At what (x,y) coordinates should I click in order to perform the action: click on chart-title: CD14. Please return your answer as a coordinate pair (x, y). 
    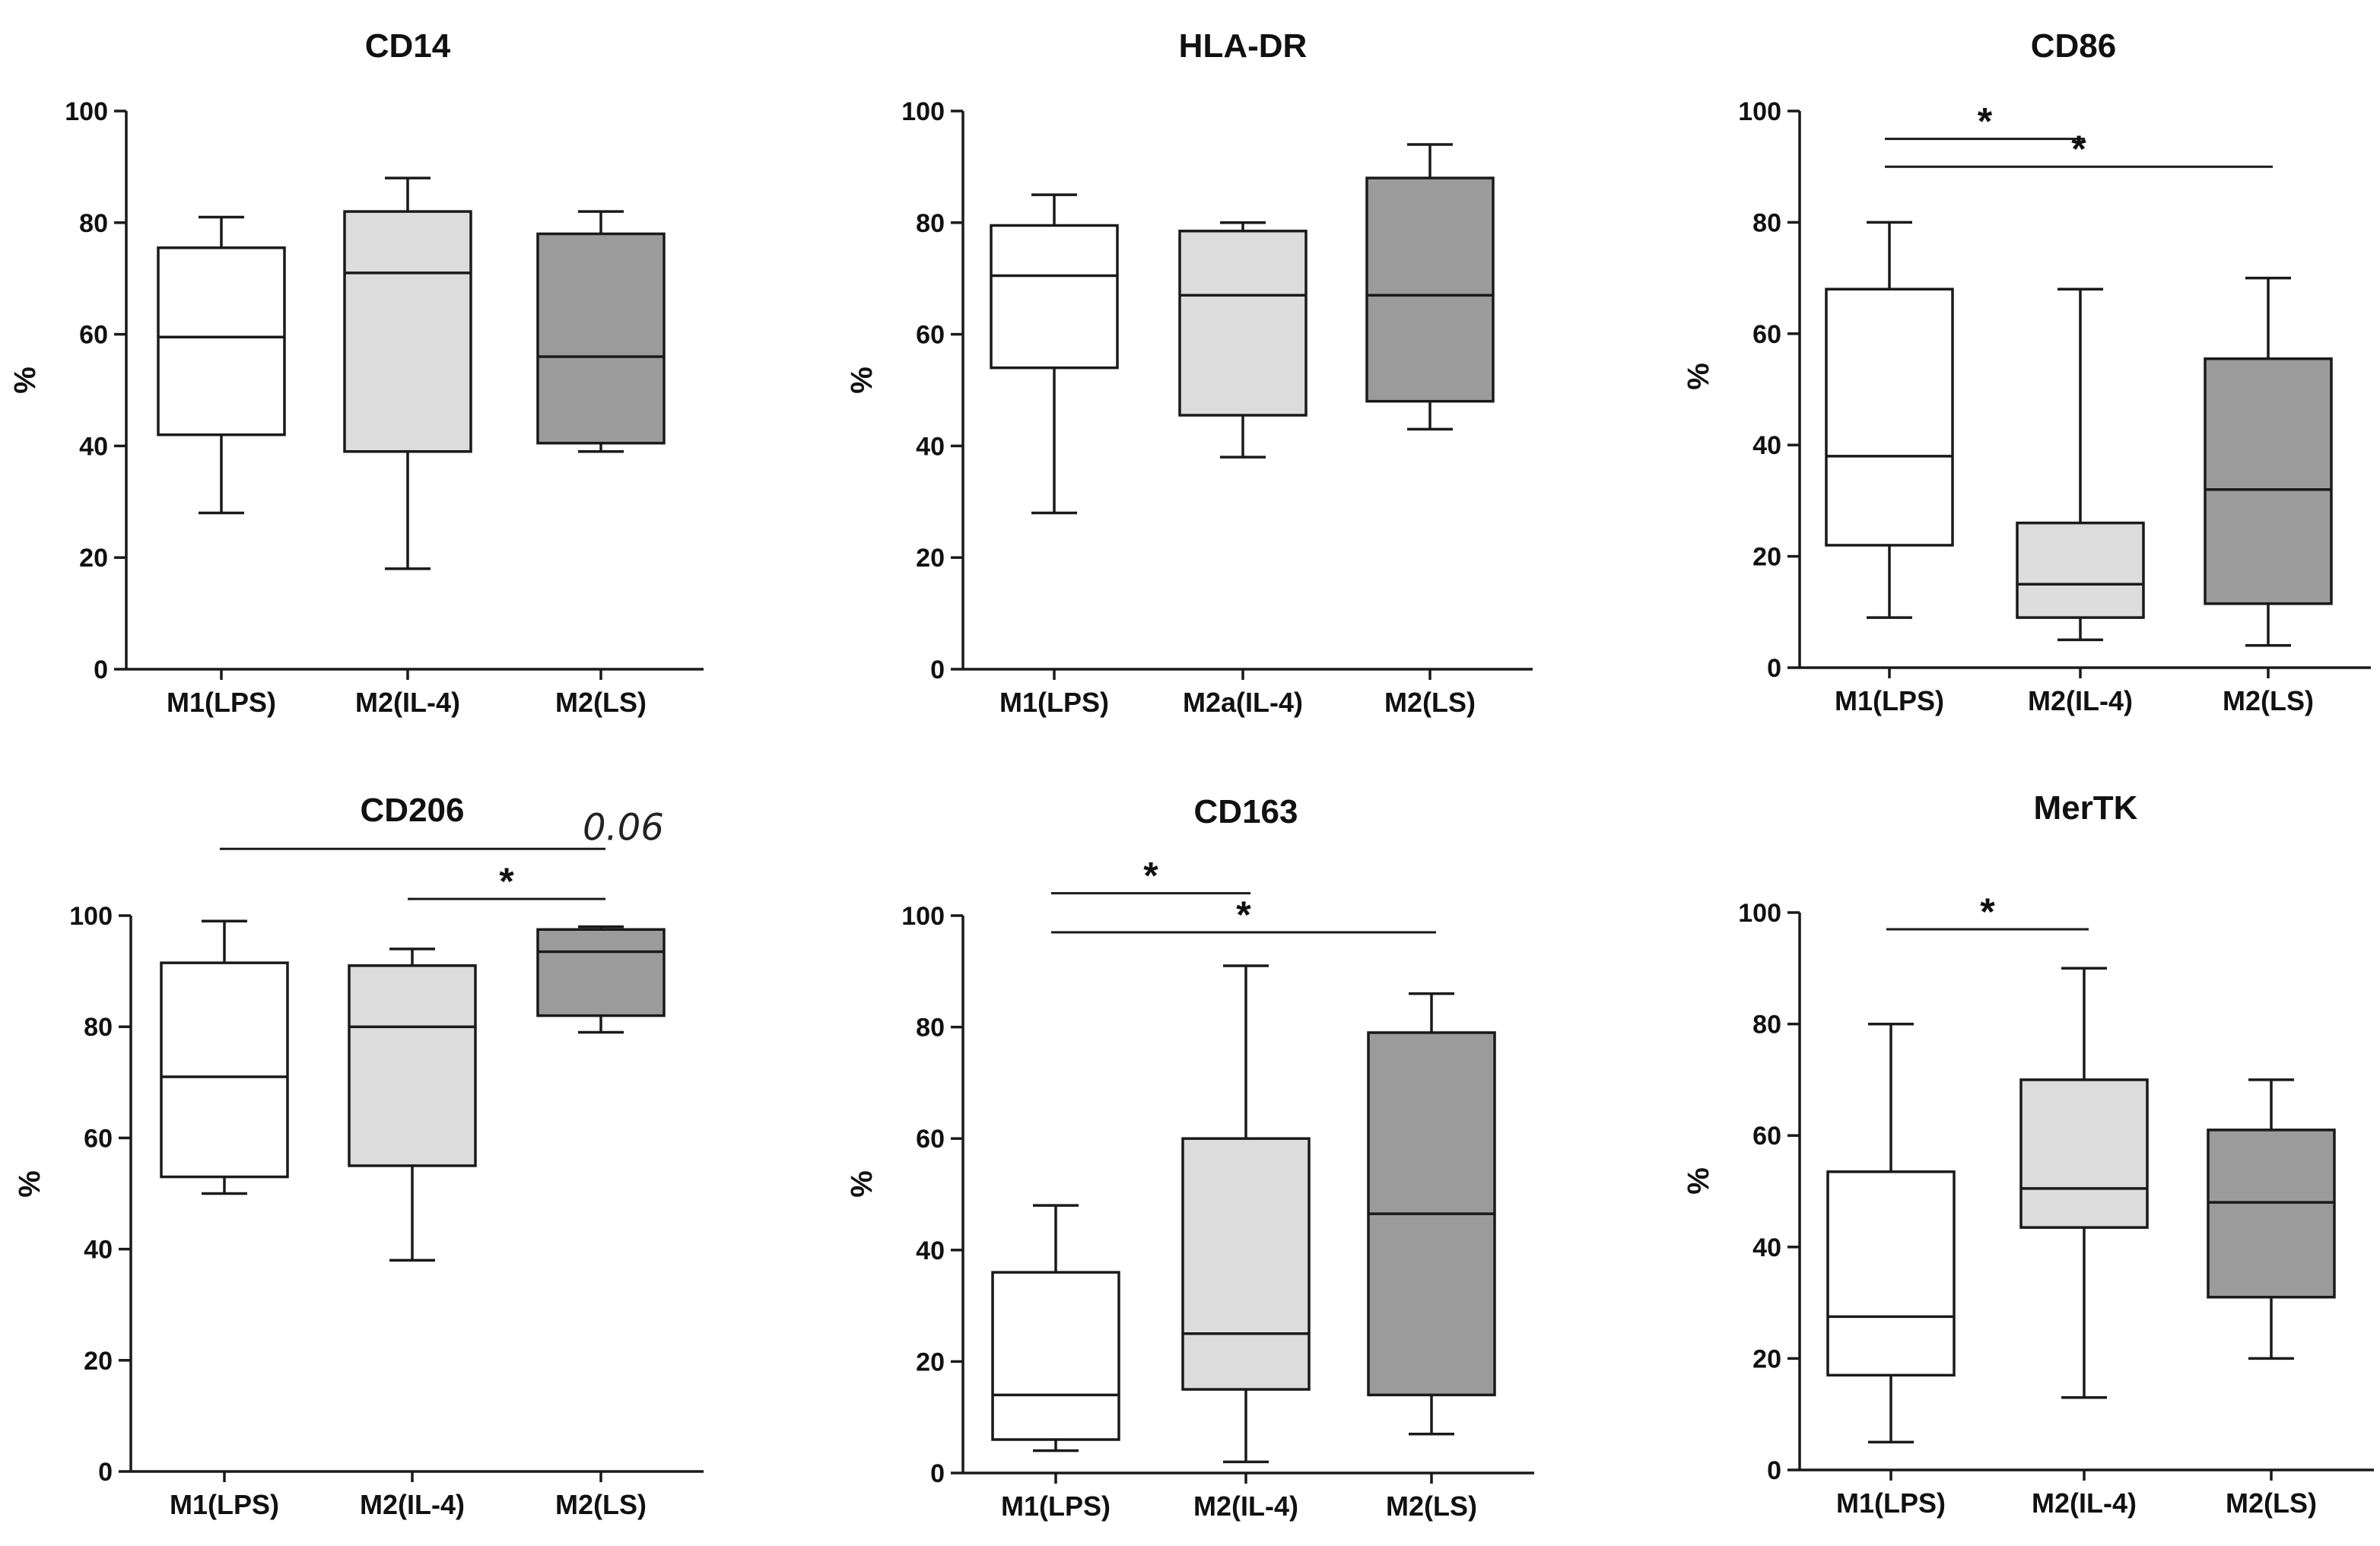
    Looking at the image, I should click on (408, 46).